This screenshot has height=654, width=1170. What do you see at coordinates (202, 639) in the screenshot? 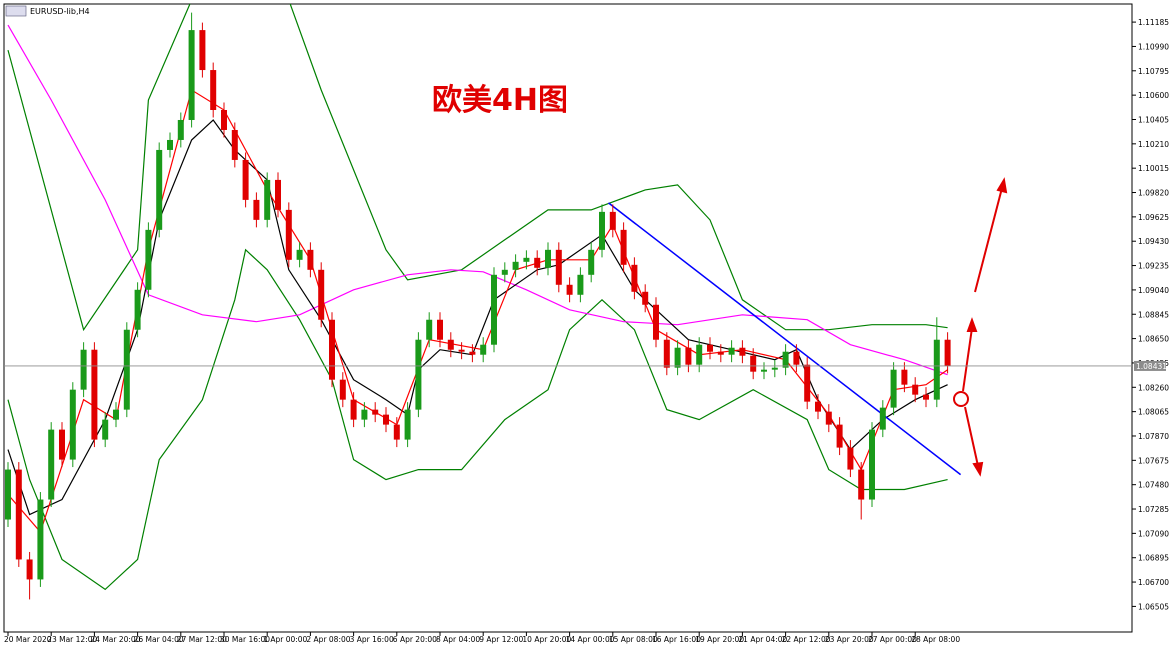
I see `x-tick-label: 27 Mar 12:00` at bounding box center [202, 639].